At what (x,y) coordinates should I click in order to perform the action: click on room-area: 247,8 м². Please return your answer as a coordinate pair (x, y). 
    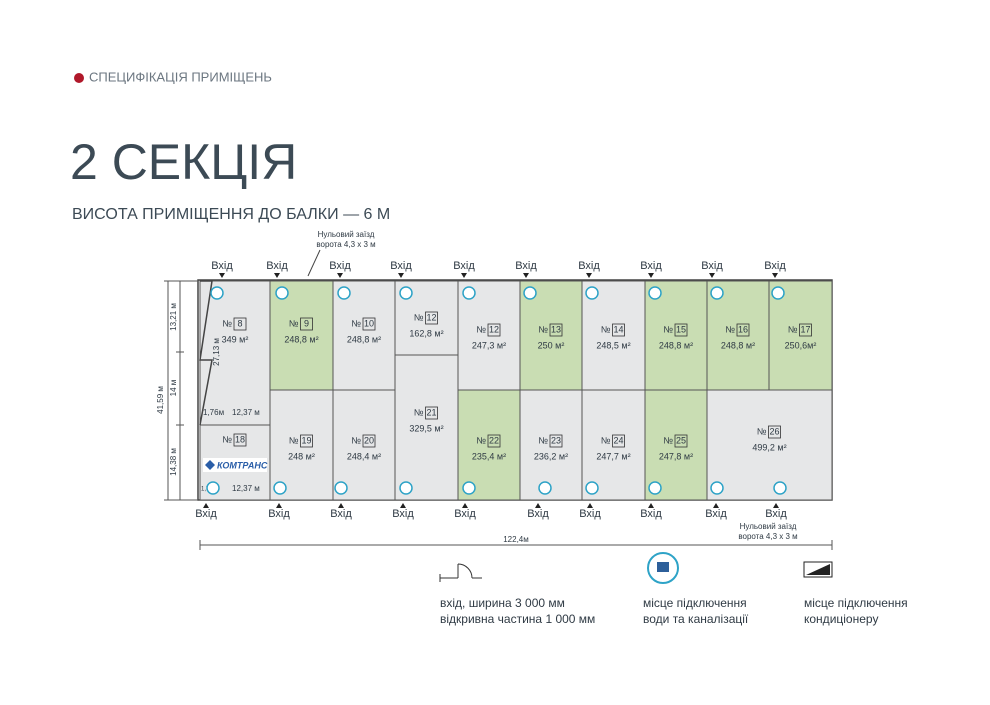
    Looking at the image, I should click on (676, 456).